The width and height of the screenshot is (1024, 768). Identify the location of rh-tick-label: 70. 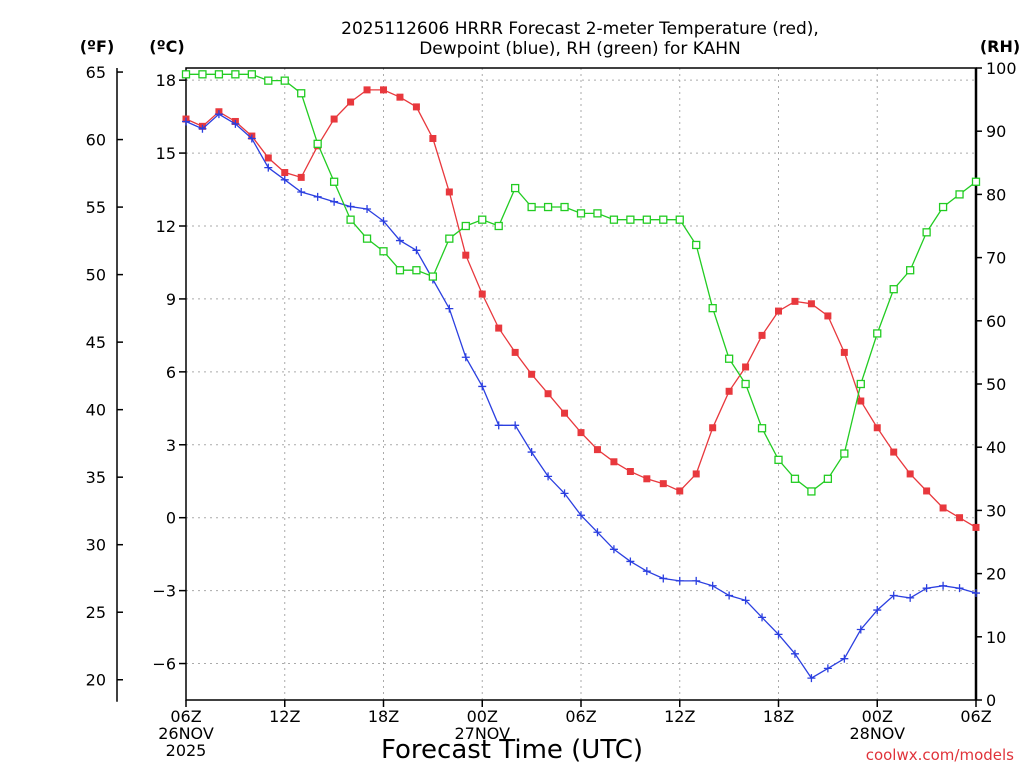
(996, 258).